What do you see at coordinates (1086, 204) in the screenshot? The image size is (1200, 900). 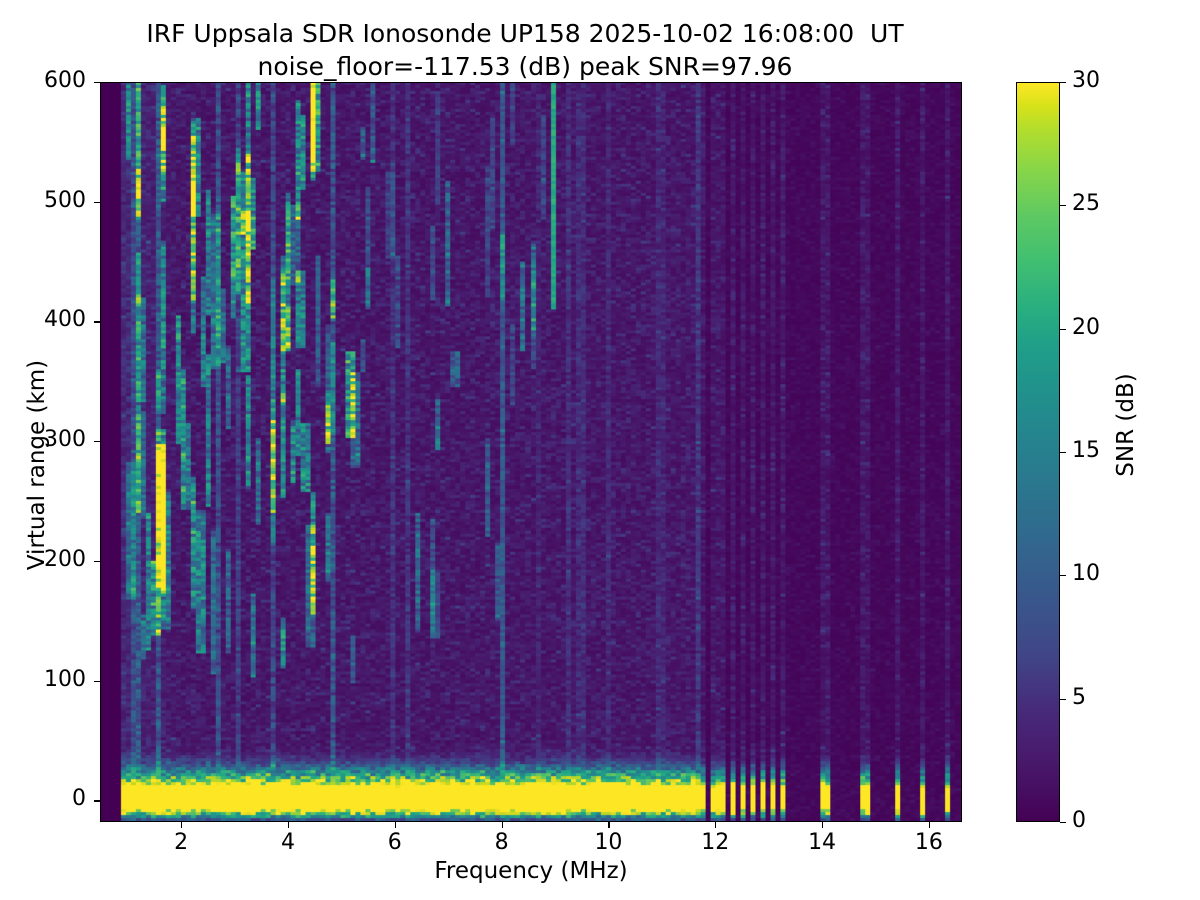 I see `colorbar-tick-label: 25` at bounding box center [1086, 204].